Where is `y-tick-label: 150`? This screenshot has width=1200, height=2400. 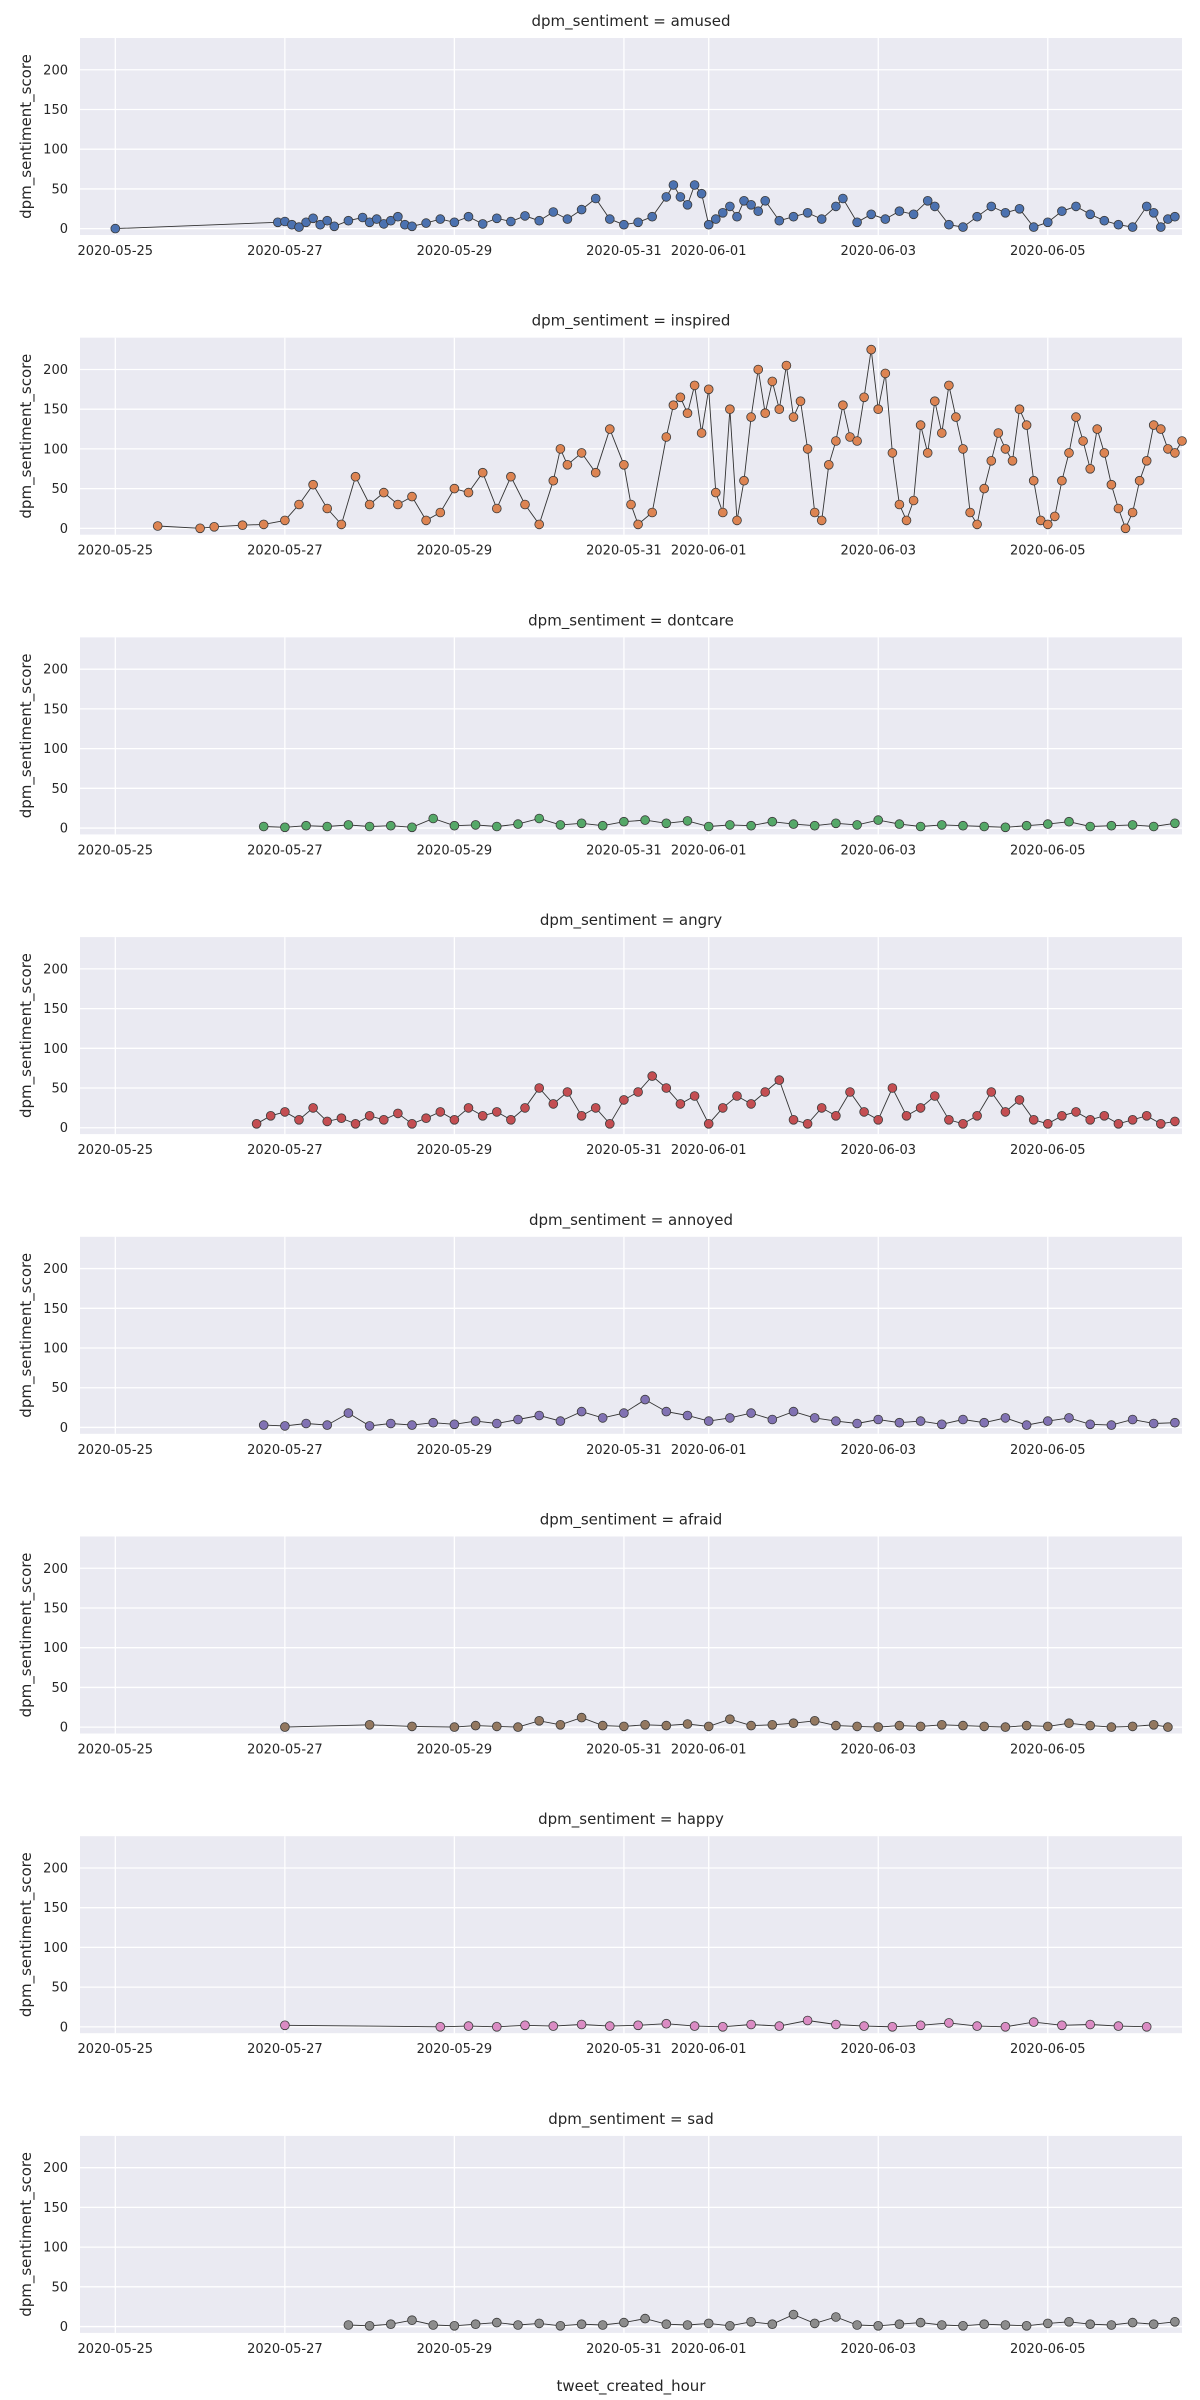
y-tick-label: 150 is located at coordinates (55, 1009).